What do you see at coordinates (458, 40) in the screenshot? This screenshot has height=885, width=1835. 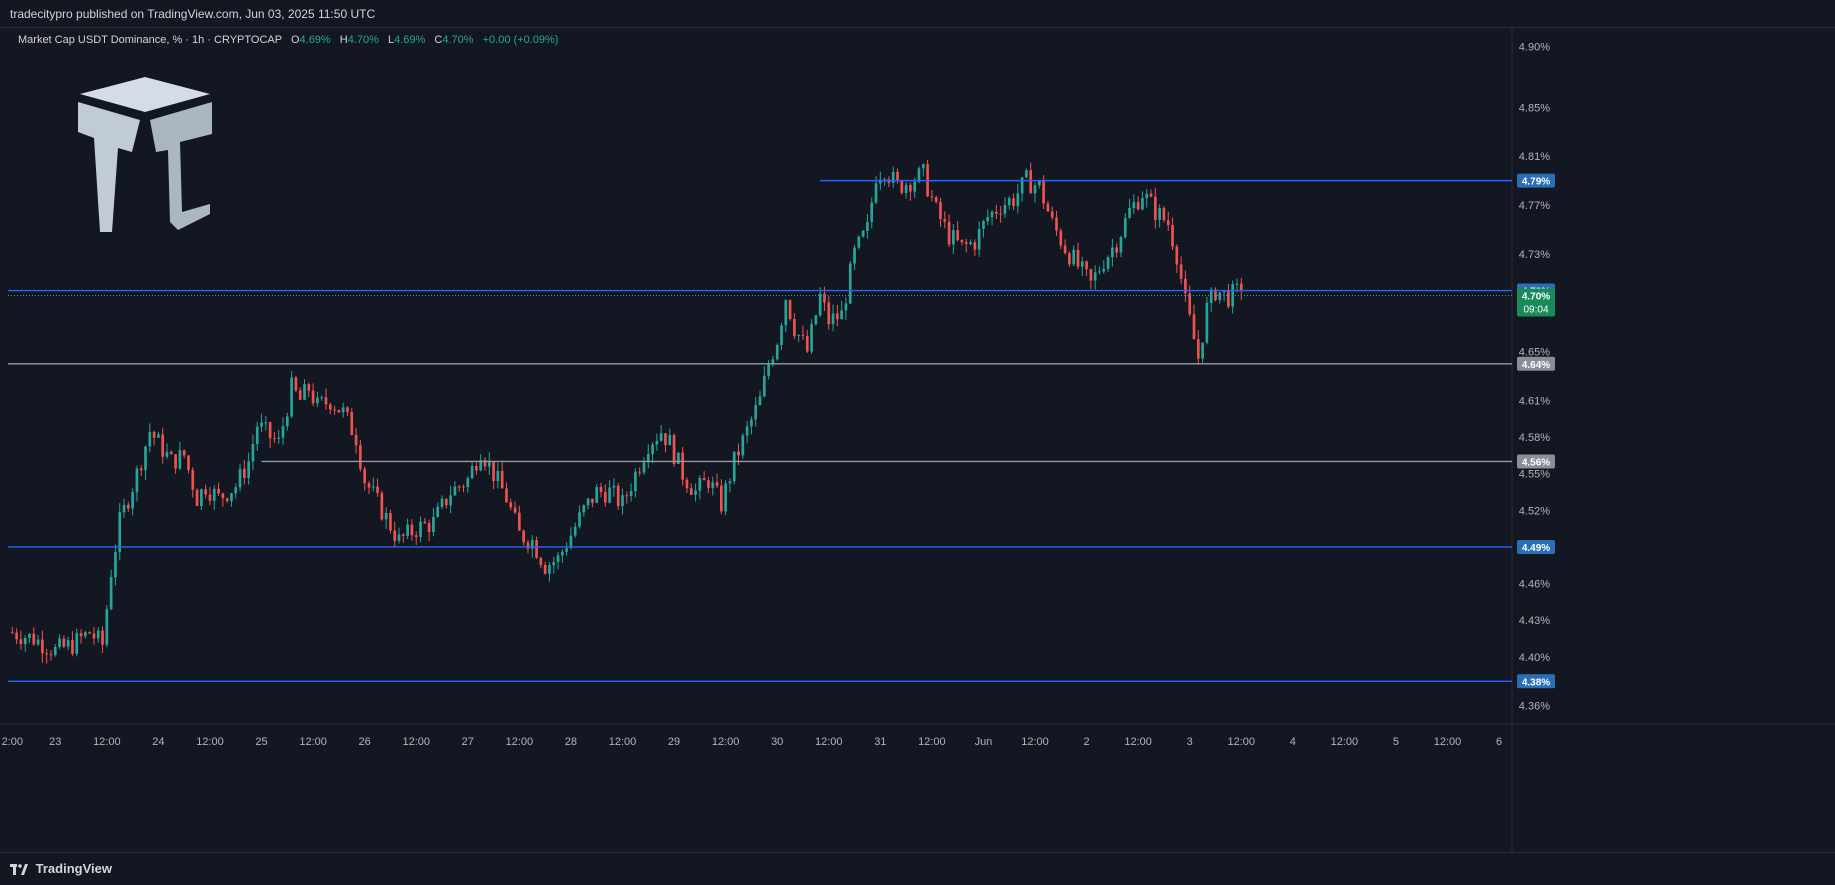 I see `close-value: 4.70%` at bounding box center [458, 40].